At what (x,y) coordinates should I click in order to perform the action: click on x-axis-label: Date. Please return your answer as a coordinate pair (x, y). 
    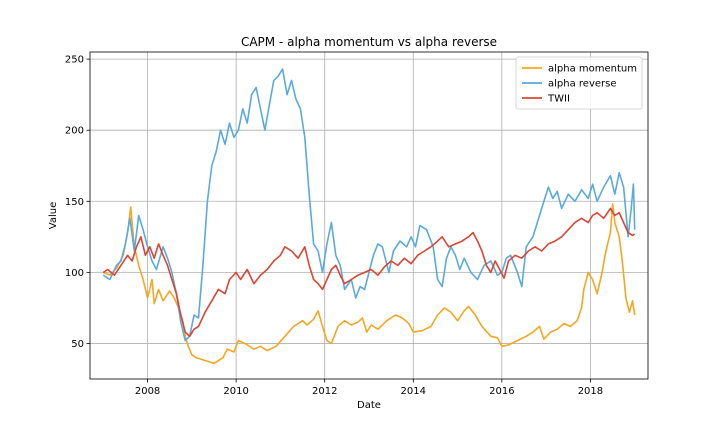
    Looking at the image, I should click on (369, 405).